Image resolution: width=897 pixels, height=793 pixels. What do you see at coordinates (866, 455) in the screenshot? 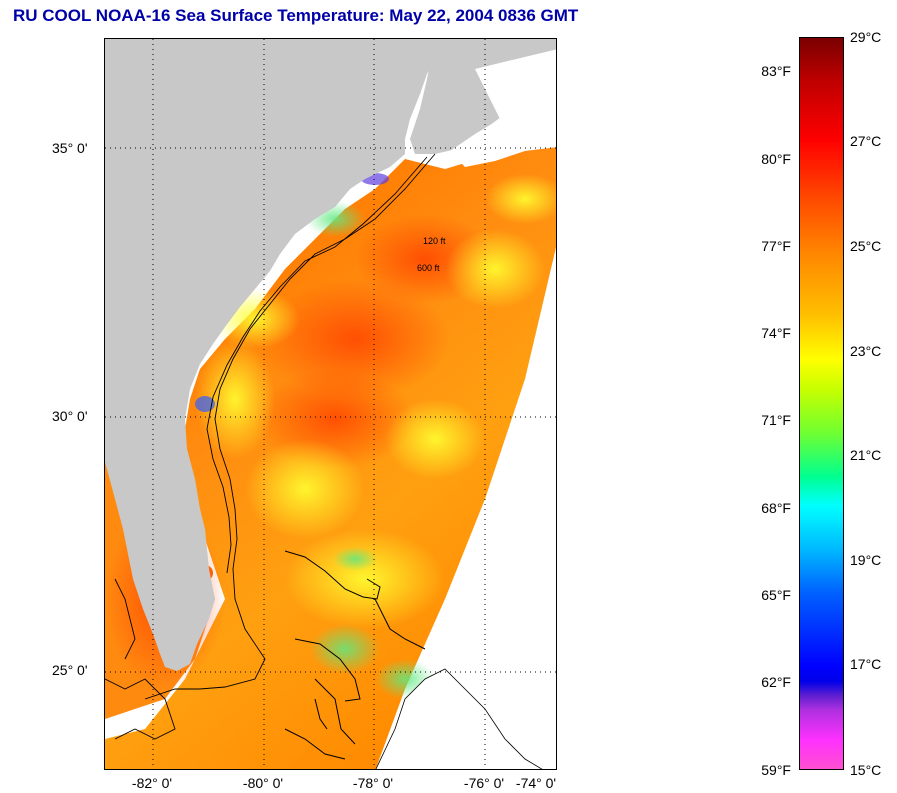
I see `colorbar-label-c: 21°C` at bounding box center [866, 455].